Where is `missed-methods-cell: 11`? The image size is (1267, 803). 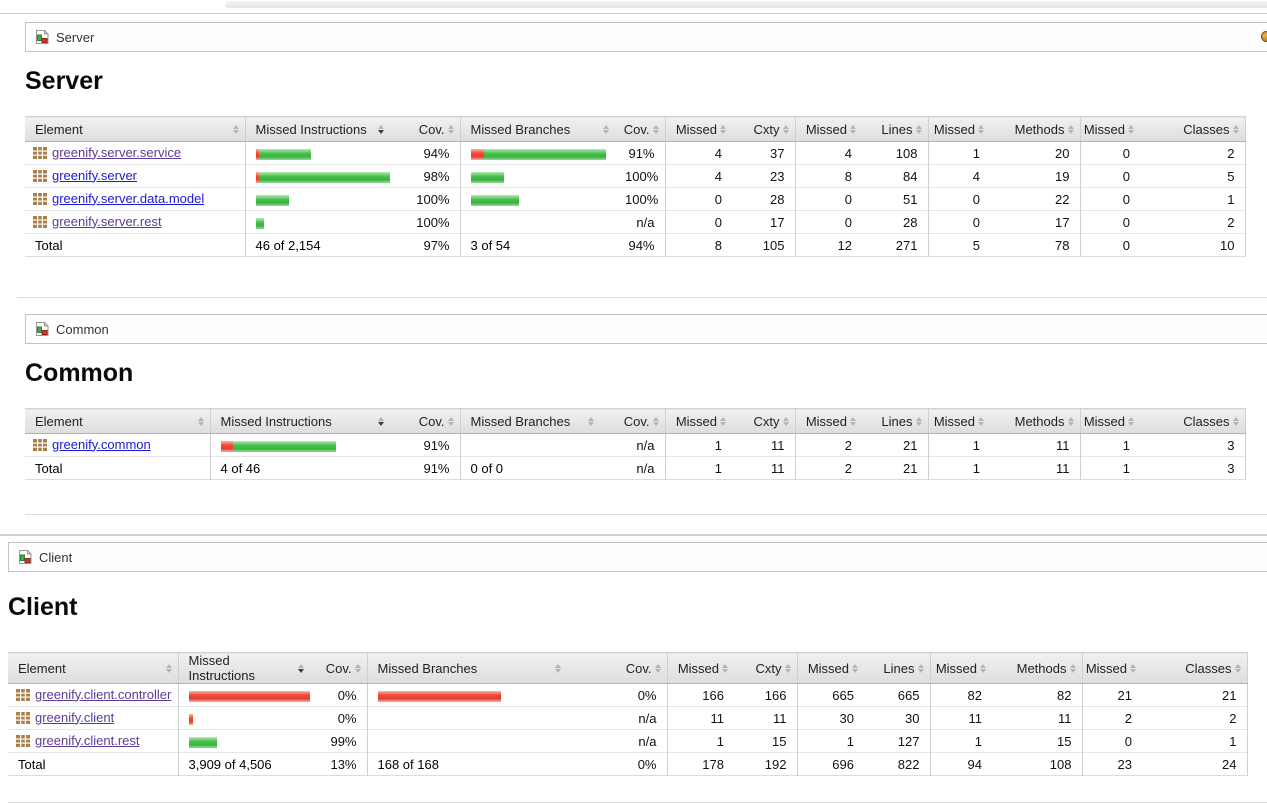
missed-methods-cell: 11 is located at coordinates (975, 718).